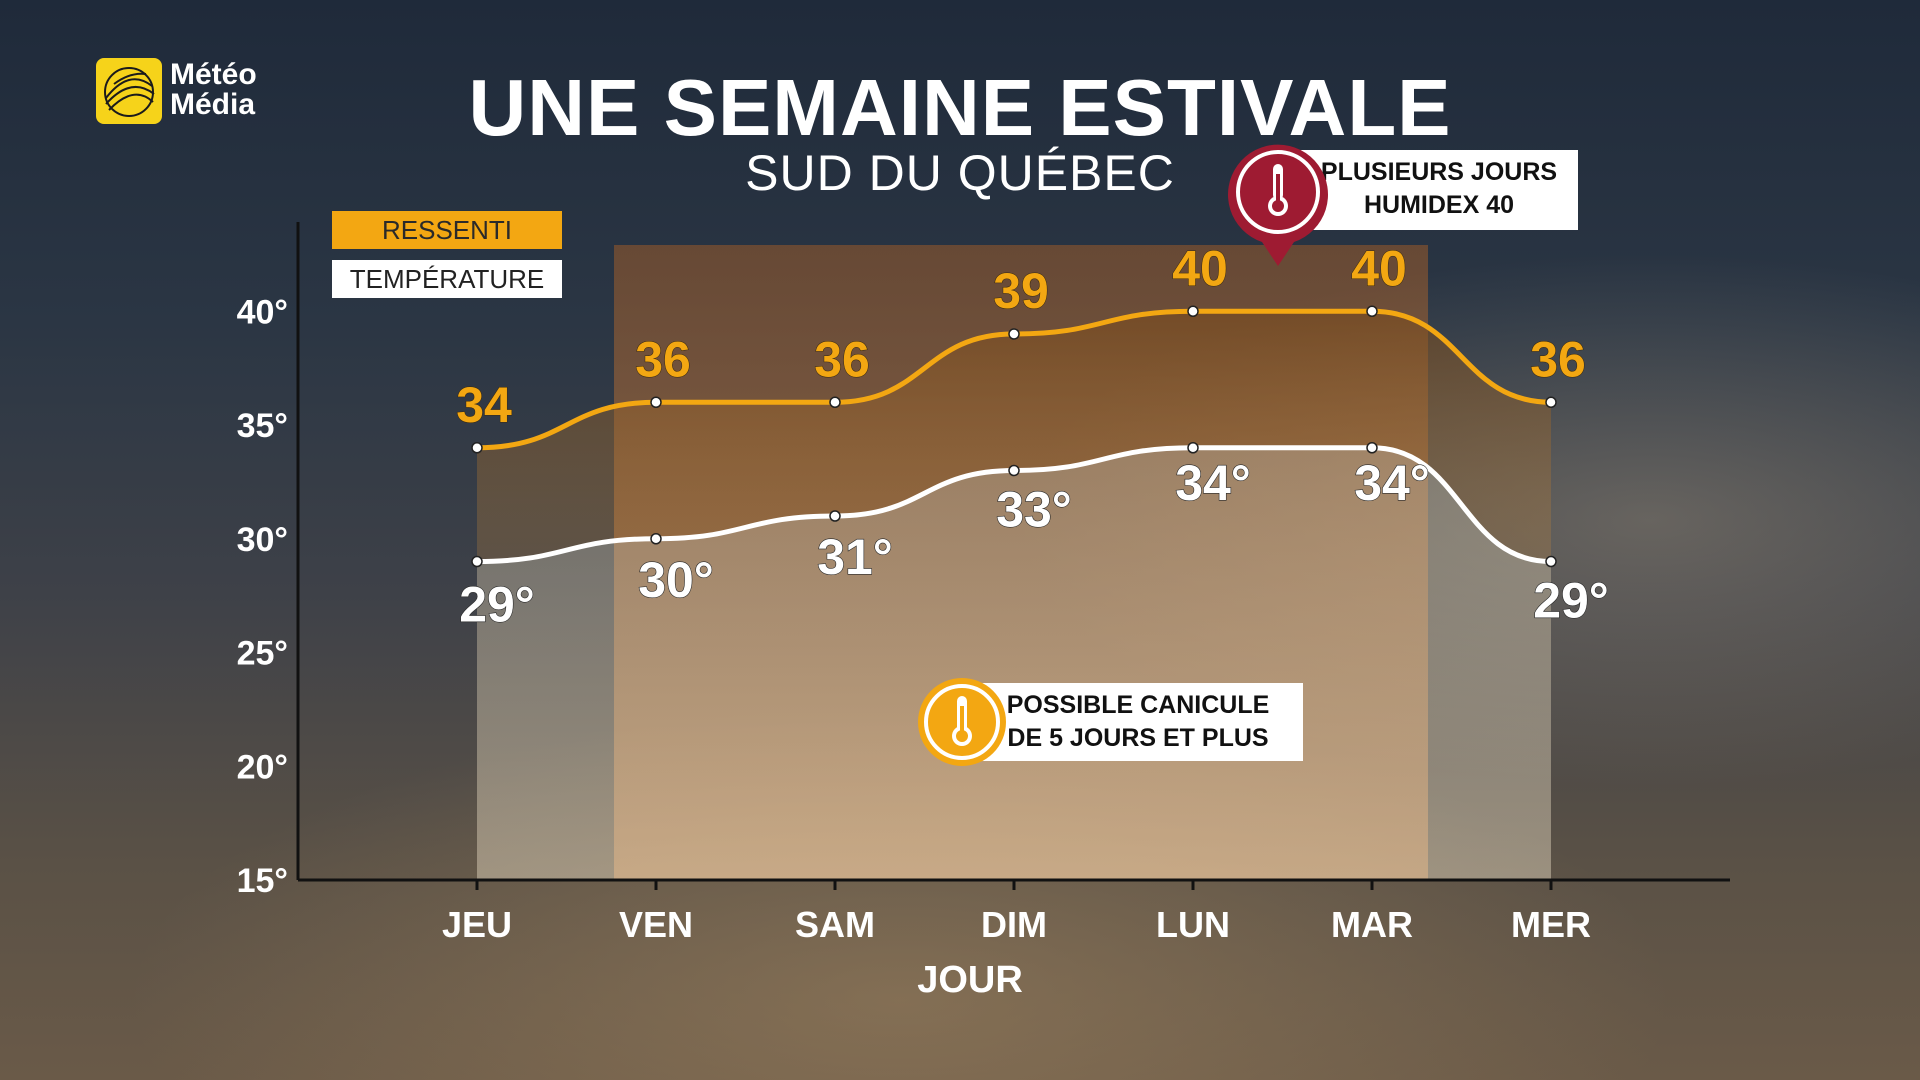  What do you see at coordinates (484, 405) in the screenshot?
I see `feels-like-data-label: 34` at bounding box center [484, 405].